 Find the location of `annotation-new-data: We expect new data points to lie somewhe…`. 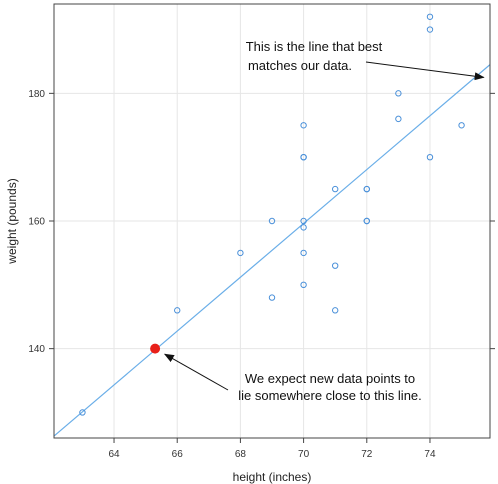

annotation-new-data: We expect new data points to lie somewhe… is located at coordinates (292, 378).